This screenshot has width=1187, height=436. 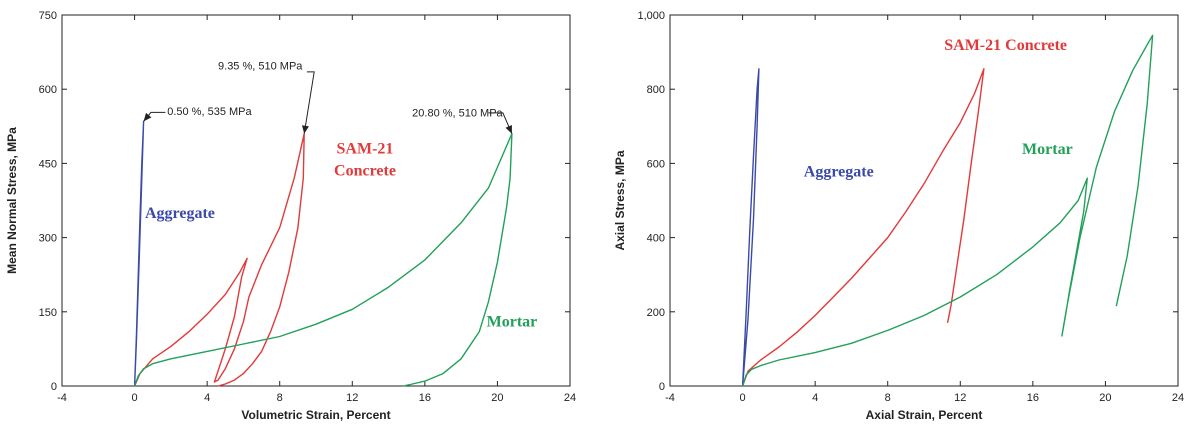 What do you see at coordinates (48, 239) in the screenshot?
I see `y-tick-label: 300` at bounding box center [48, 239].